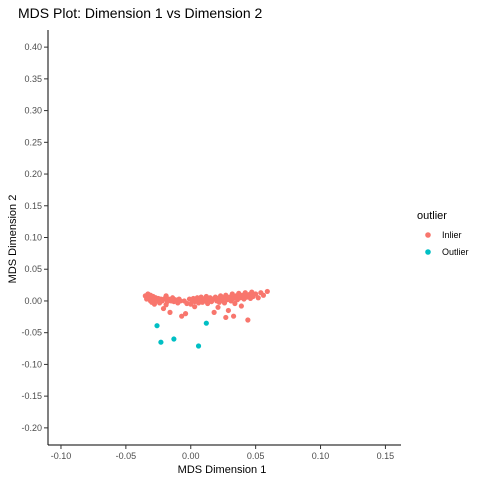  I want to click on x-tick-label: -0.10, so click(61, 456).